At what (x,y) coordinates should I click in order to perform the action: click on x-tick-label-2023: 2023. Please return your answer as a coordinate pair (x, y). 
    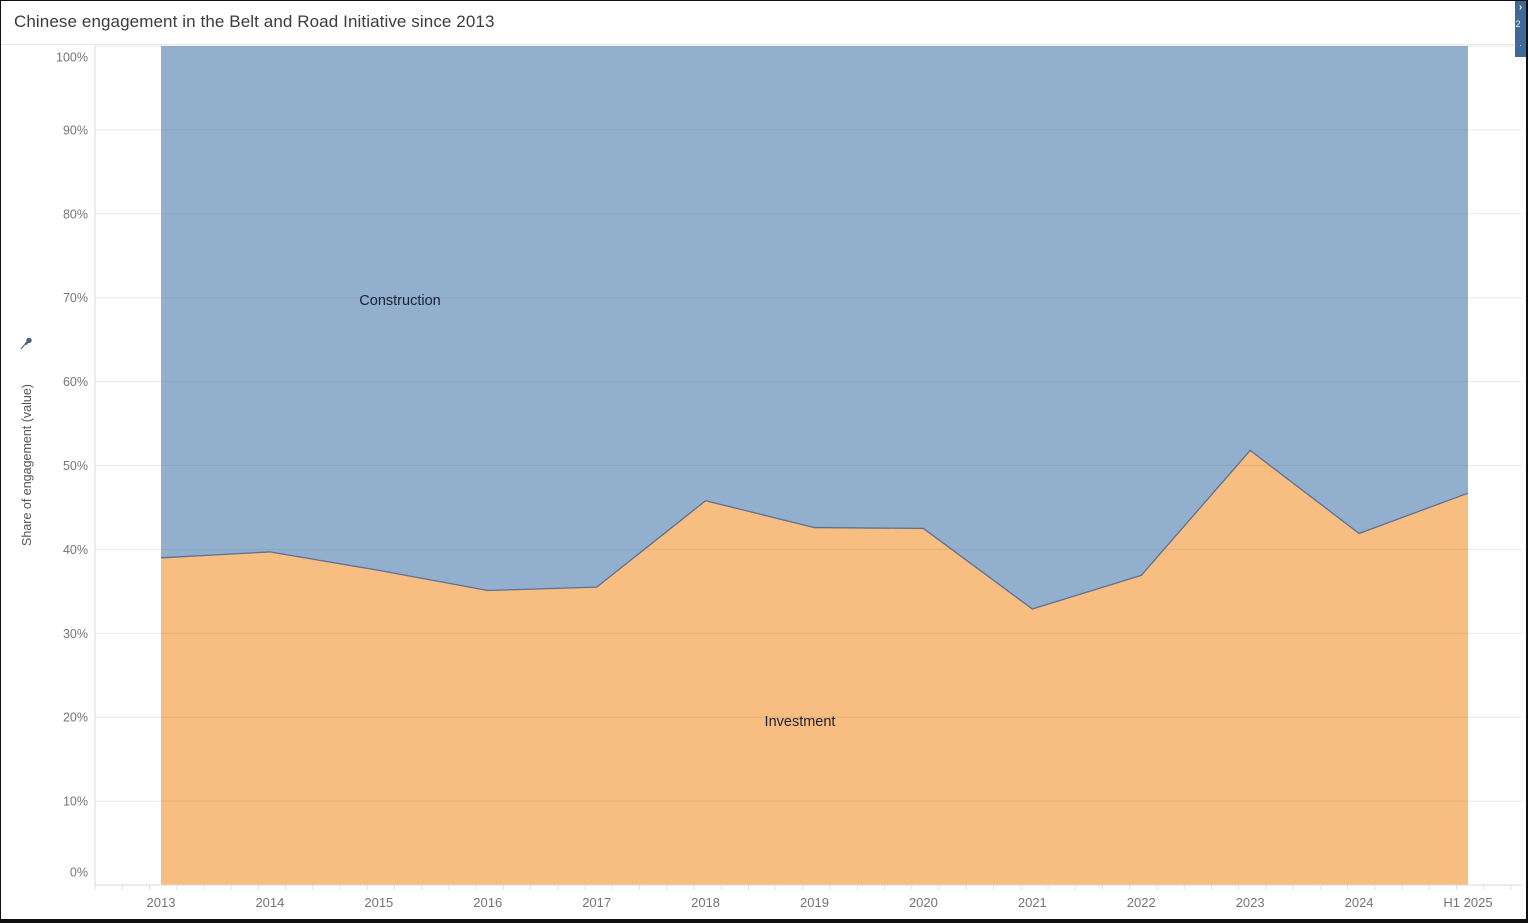
    Looking at the image, I should click on (1250, 902).